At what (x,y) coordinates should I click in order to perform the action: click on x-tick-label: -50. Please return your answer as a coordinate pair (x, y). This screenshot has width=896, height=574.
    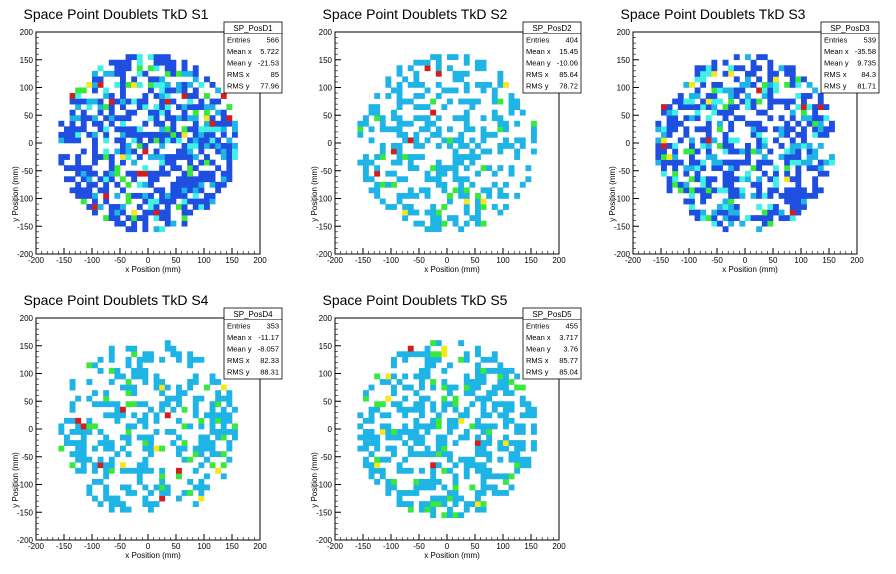
    Looking at the image, I should click on (120, 260).